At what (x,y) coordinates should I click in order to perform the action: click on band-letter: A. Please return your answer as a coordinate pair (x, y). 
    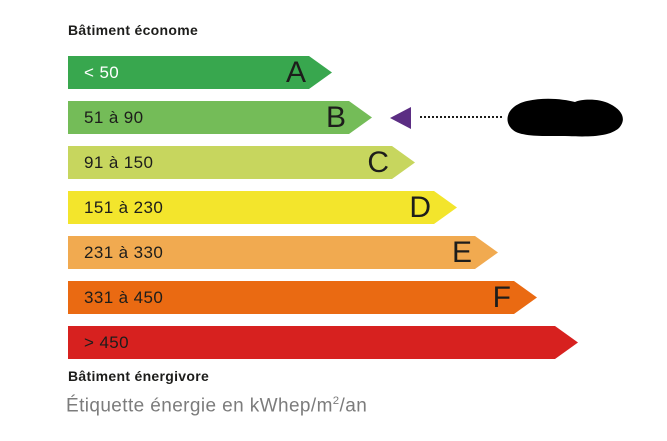
    Looking at the image, I should click on (295, 72).